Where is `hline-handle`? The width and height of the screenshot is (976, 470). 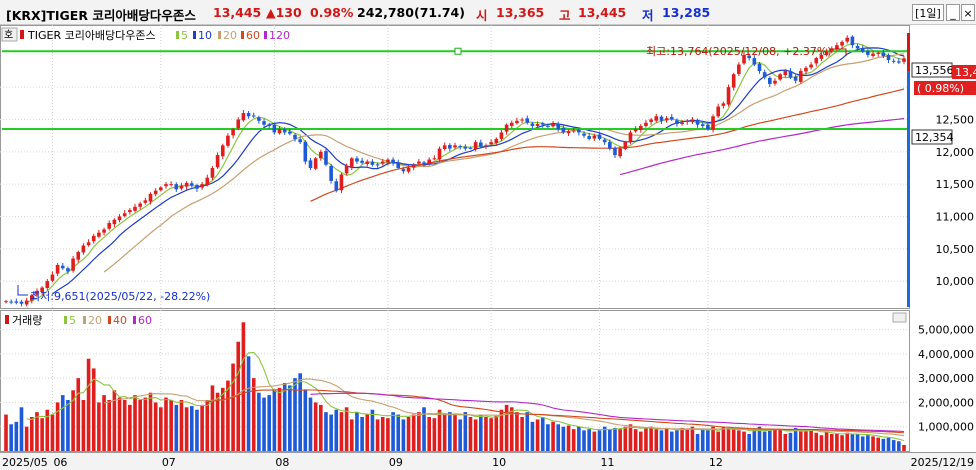
hline-handle is located at coordinates (458, 51).